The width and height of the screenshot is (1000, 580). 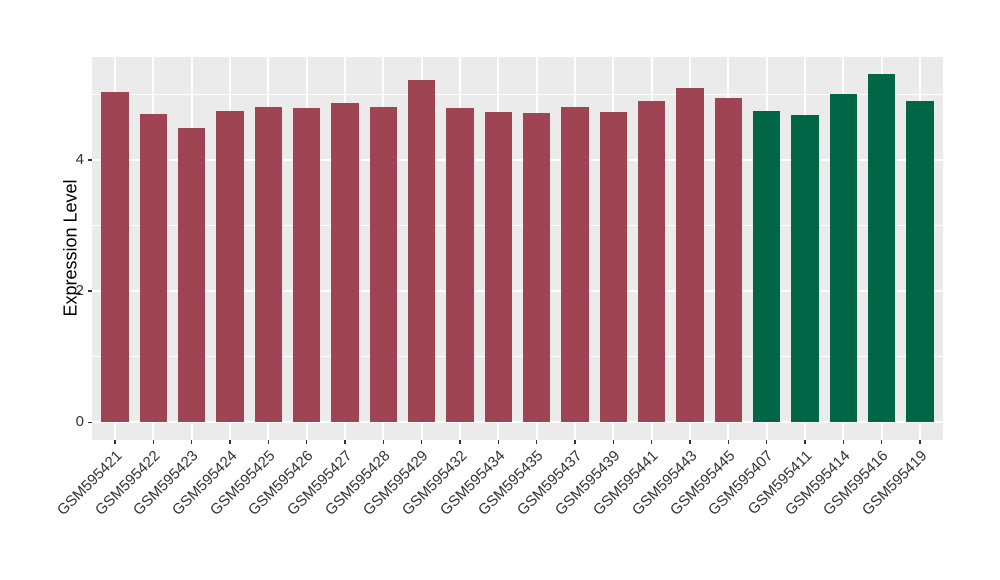 I want to click on bar-GSM595419, so click(x=920, y=261).